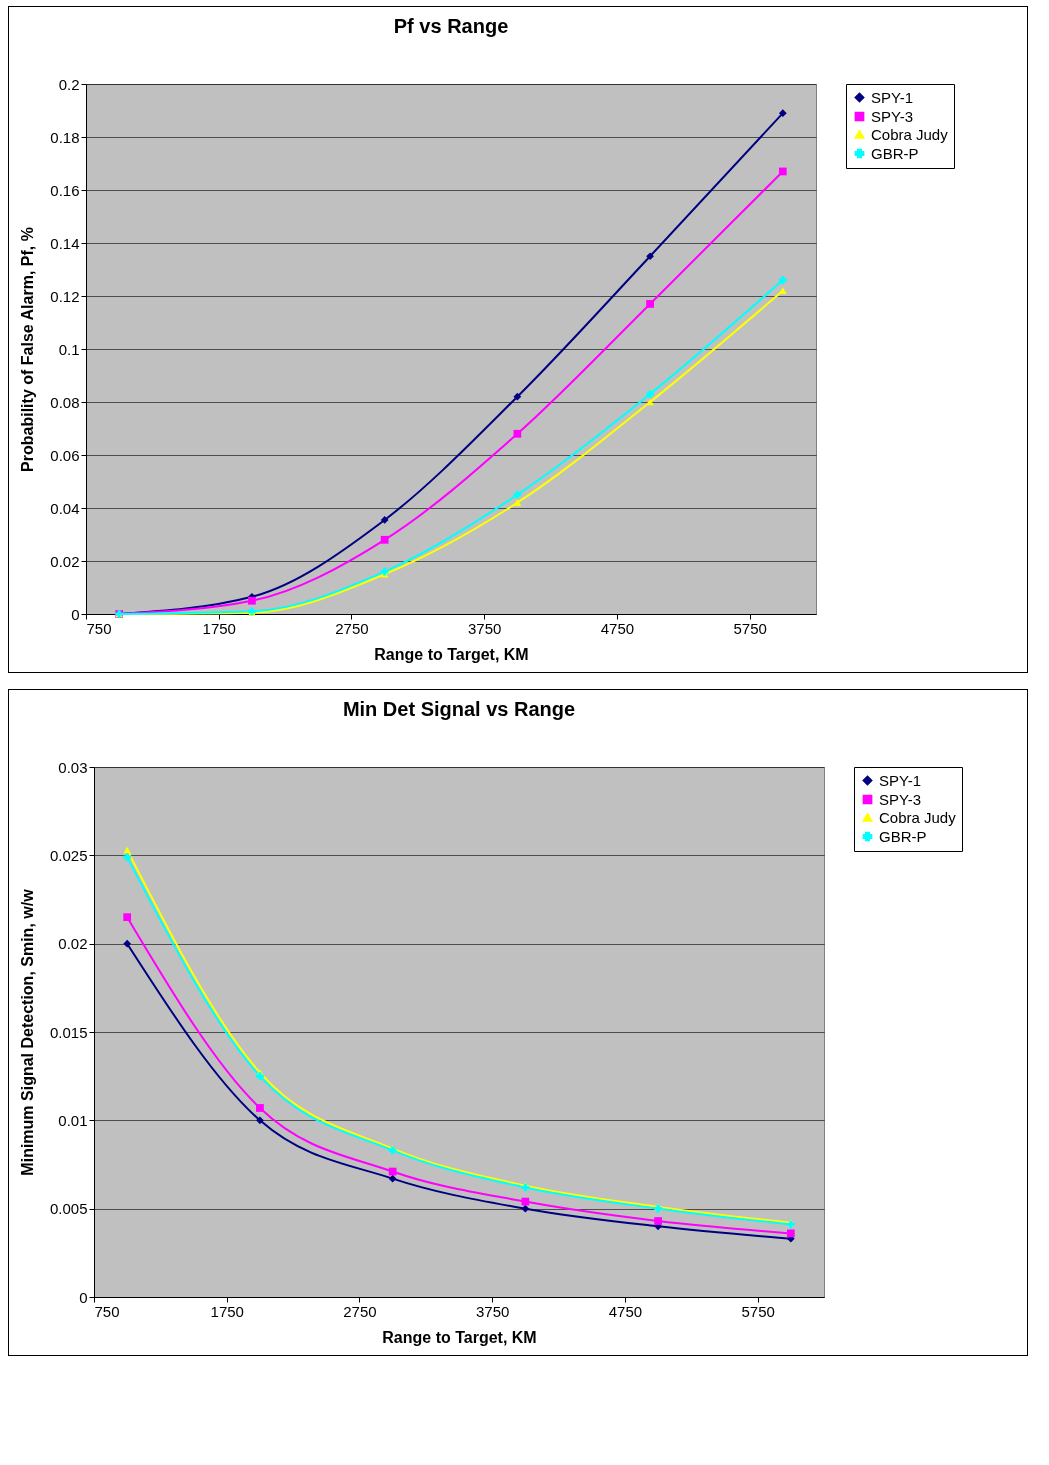  I want to click on y-tick-label: 0.18, so click(65, 137).